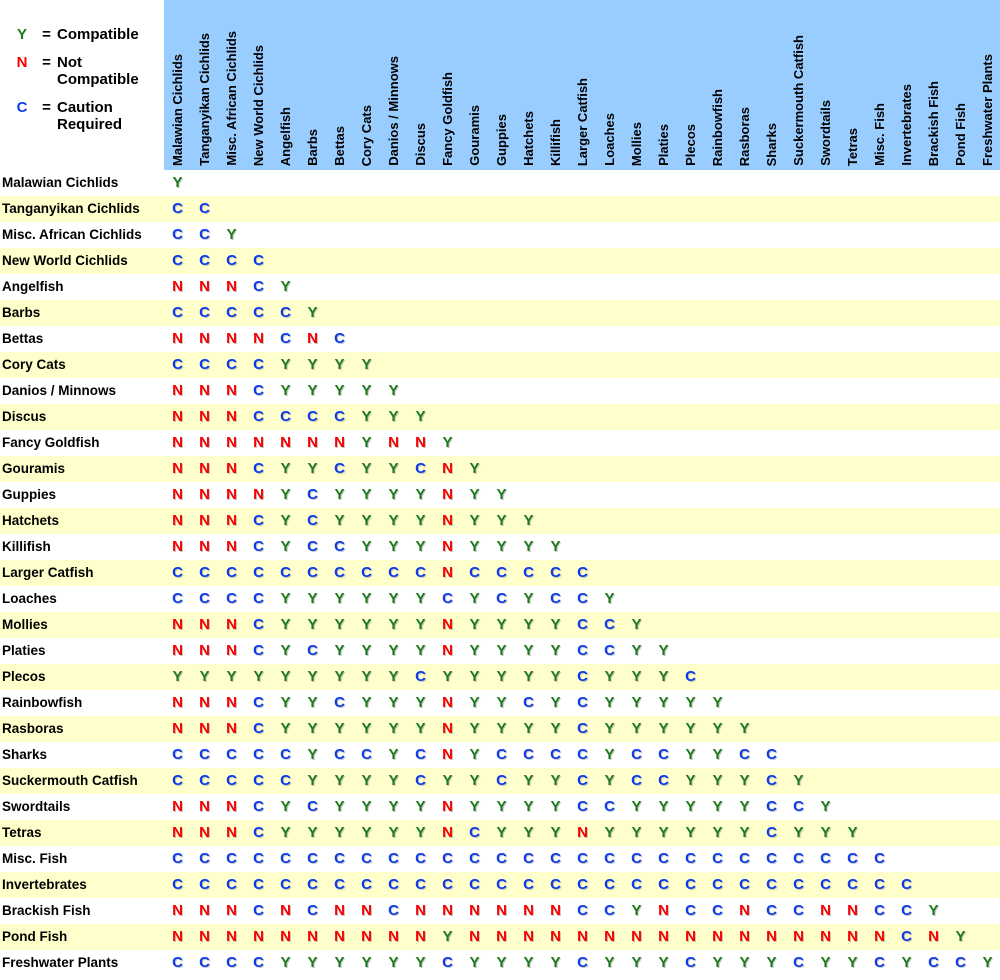  Describe the element at coordinates (393, 111) in the screenshot. I see `column-header-label: Danios / Minnows` at that location.